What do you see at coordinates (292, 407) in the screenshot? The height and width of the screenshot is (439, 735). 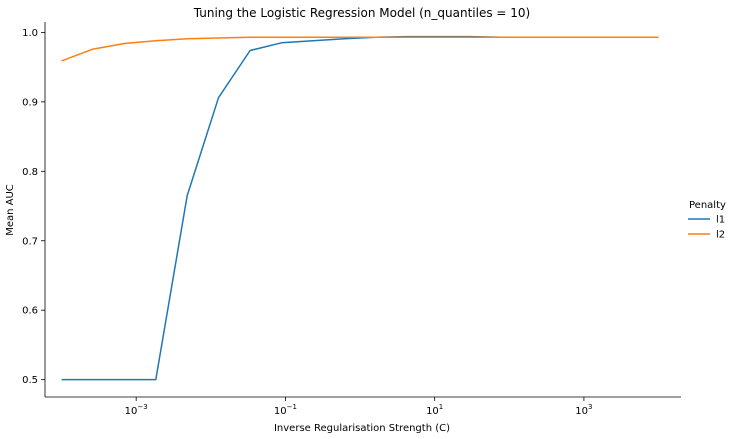 I see `x-tick-label-exponent: −1` at bounding box center [292, 407].